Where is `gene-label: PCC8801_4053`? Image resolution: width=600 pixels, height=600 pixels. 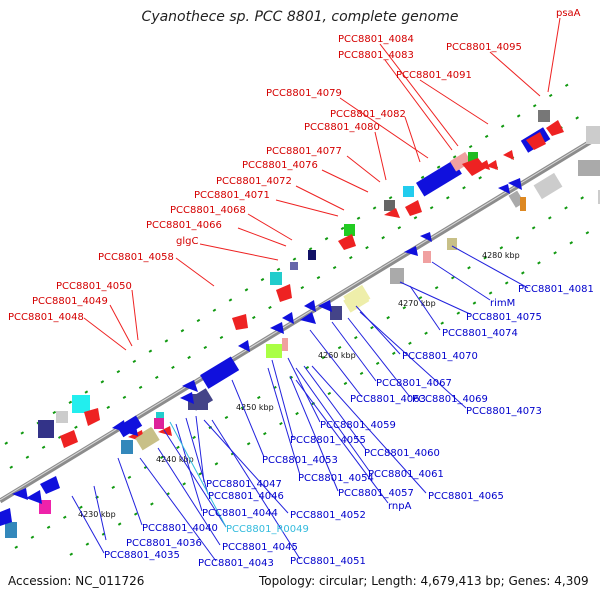
gene-label: PCC8801_4053 is located at coordinates (300, 460).